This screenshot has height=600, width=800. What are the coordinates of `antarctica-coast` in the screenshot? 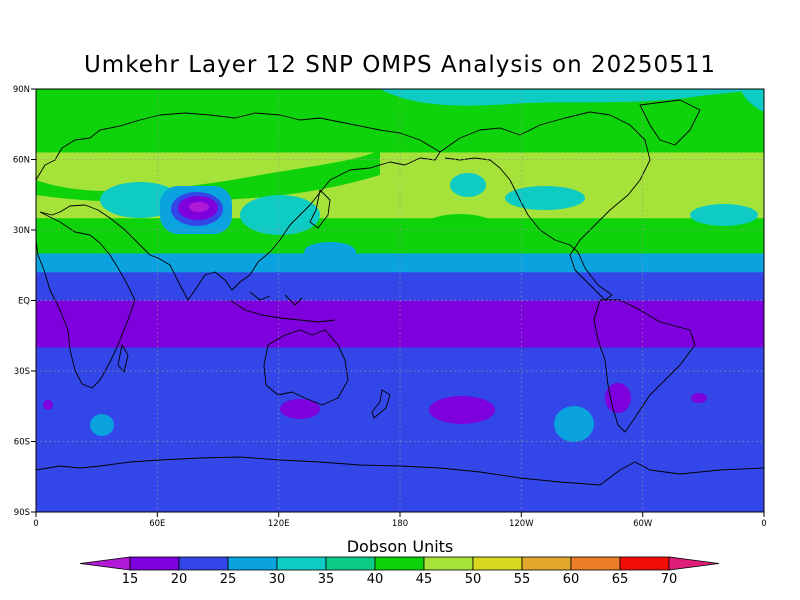 It's located at (400, 471).